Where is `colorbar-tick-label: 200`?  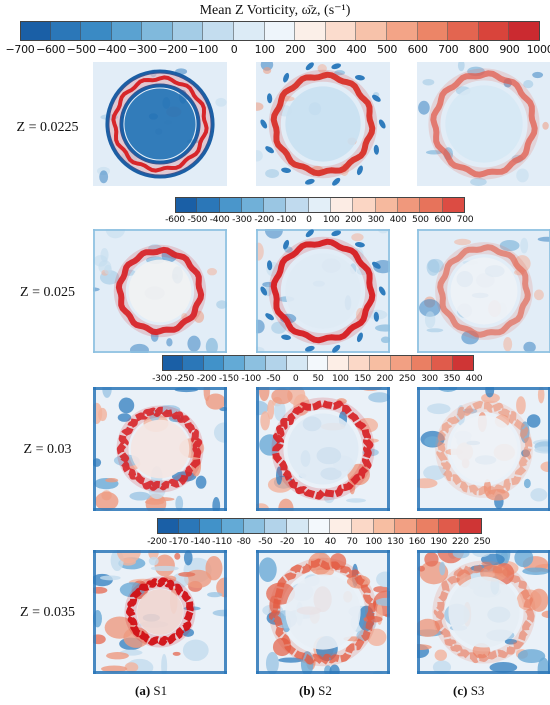
colorbar-tick-label: 200 is located at coordinates (295, 49).